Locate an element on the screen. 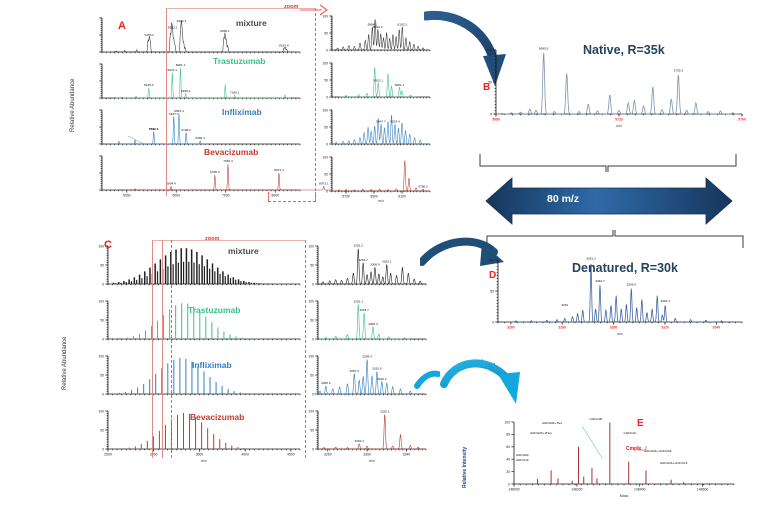  panel-a-ylabel: Relative Abundance is located at coordinates (73, 105).